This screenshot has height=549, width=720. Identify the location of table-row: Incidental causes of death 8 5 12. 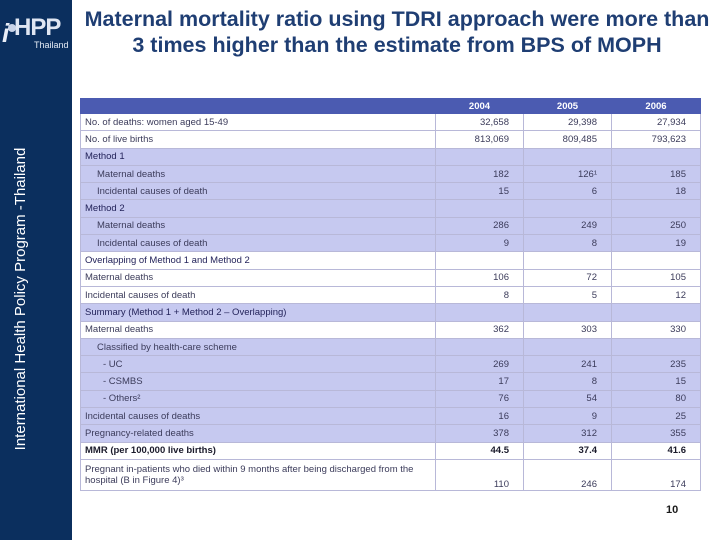
(390, 295).